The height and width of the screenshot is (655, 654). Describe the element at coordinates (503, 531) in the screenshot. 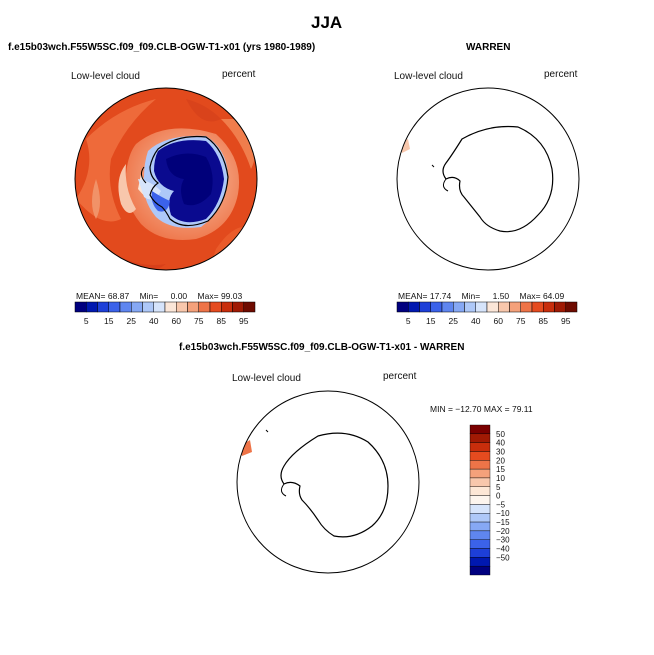

I see `panel-3-colorbar-tick-label: −20` at that location.